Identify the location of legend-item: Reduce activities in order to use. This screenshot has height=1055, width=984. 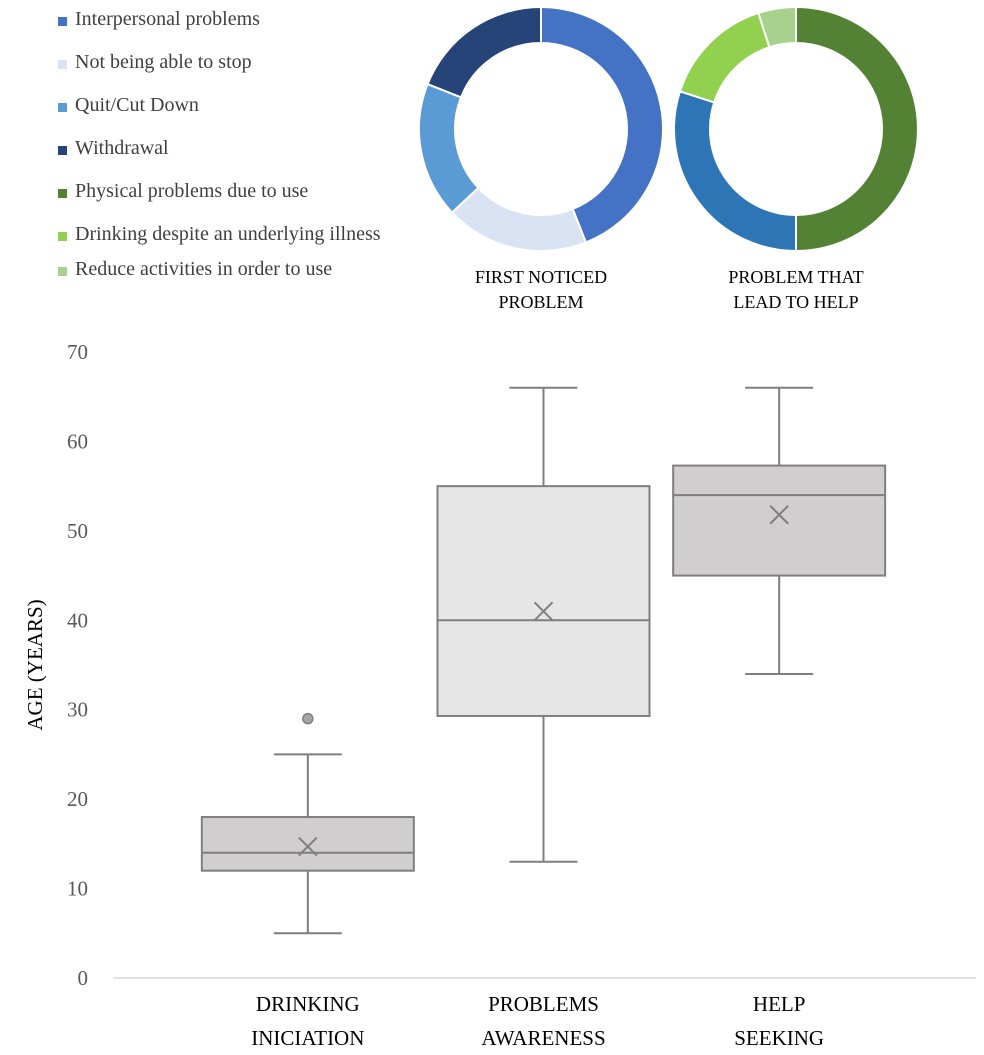
(233, 269).